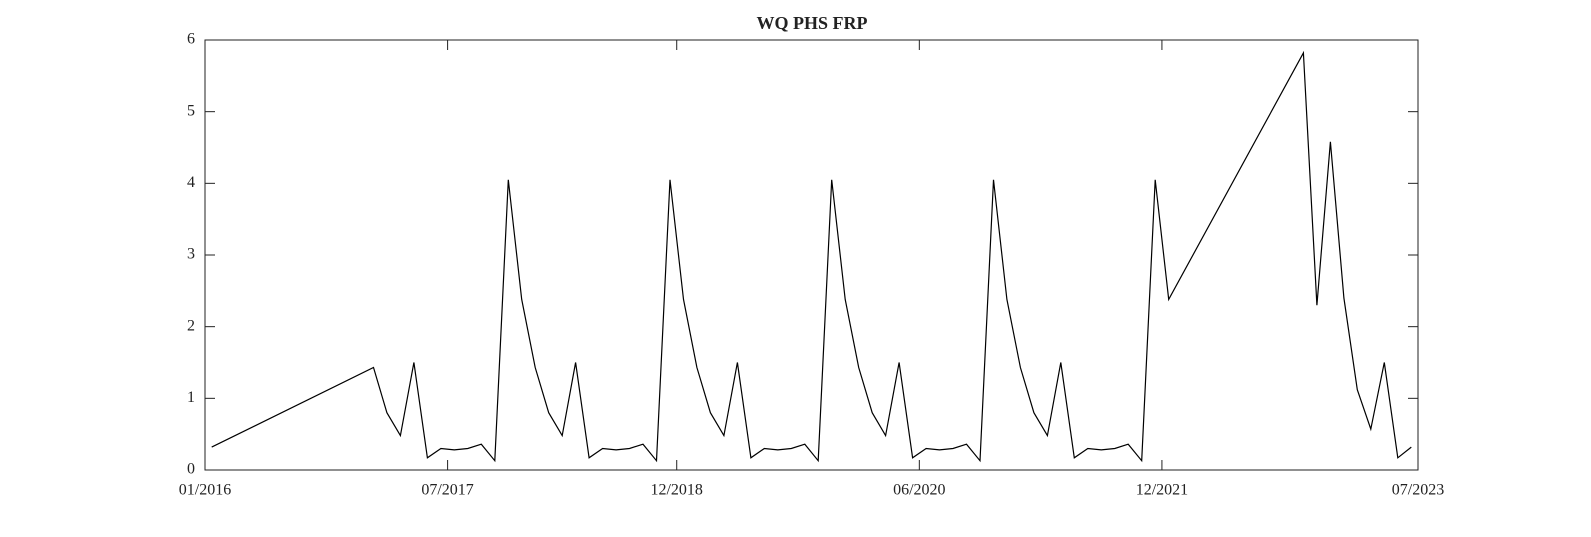  I want to click on y-tick-label: 1, so click(191, 397).